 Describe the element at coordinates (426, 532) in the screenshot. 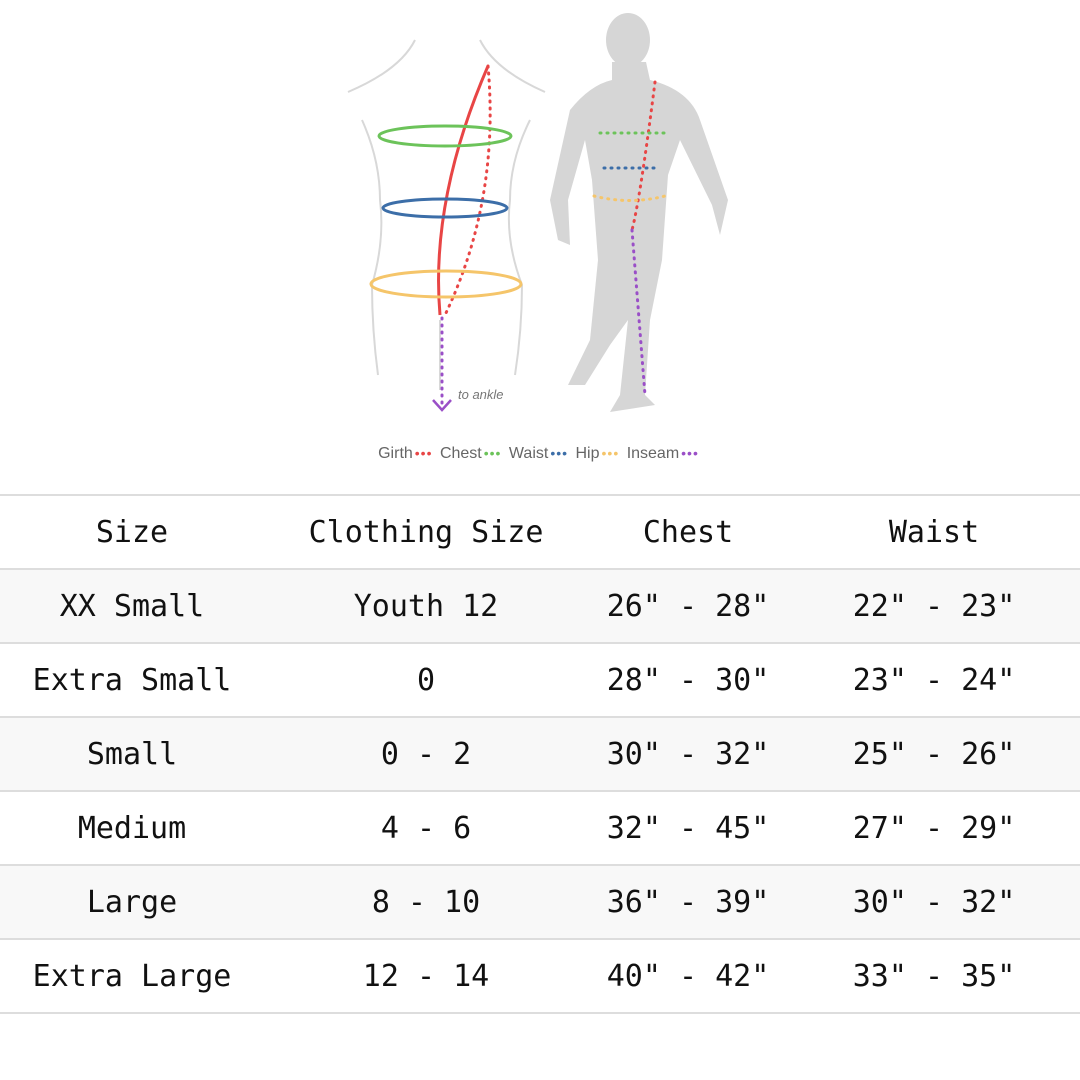

I see `header-clothing-size: Clothing Size` at that location.